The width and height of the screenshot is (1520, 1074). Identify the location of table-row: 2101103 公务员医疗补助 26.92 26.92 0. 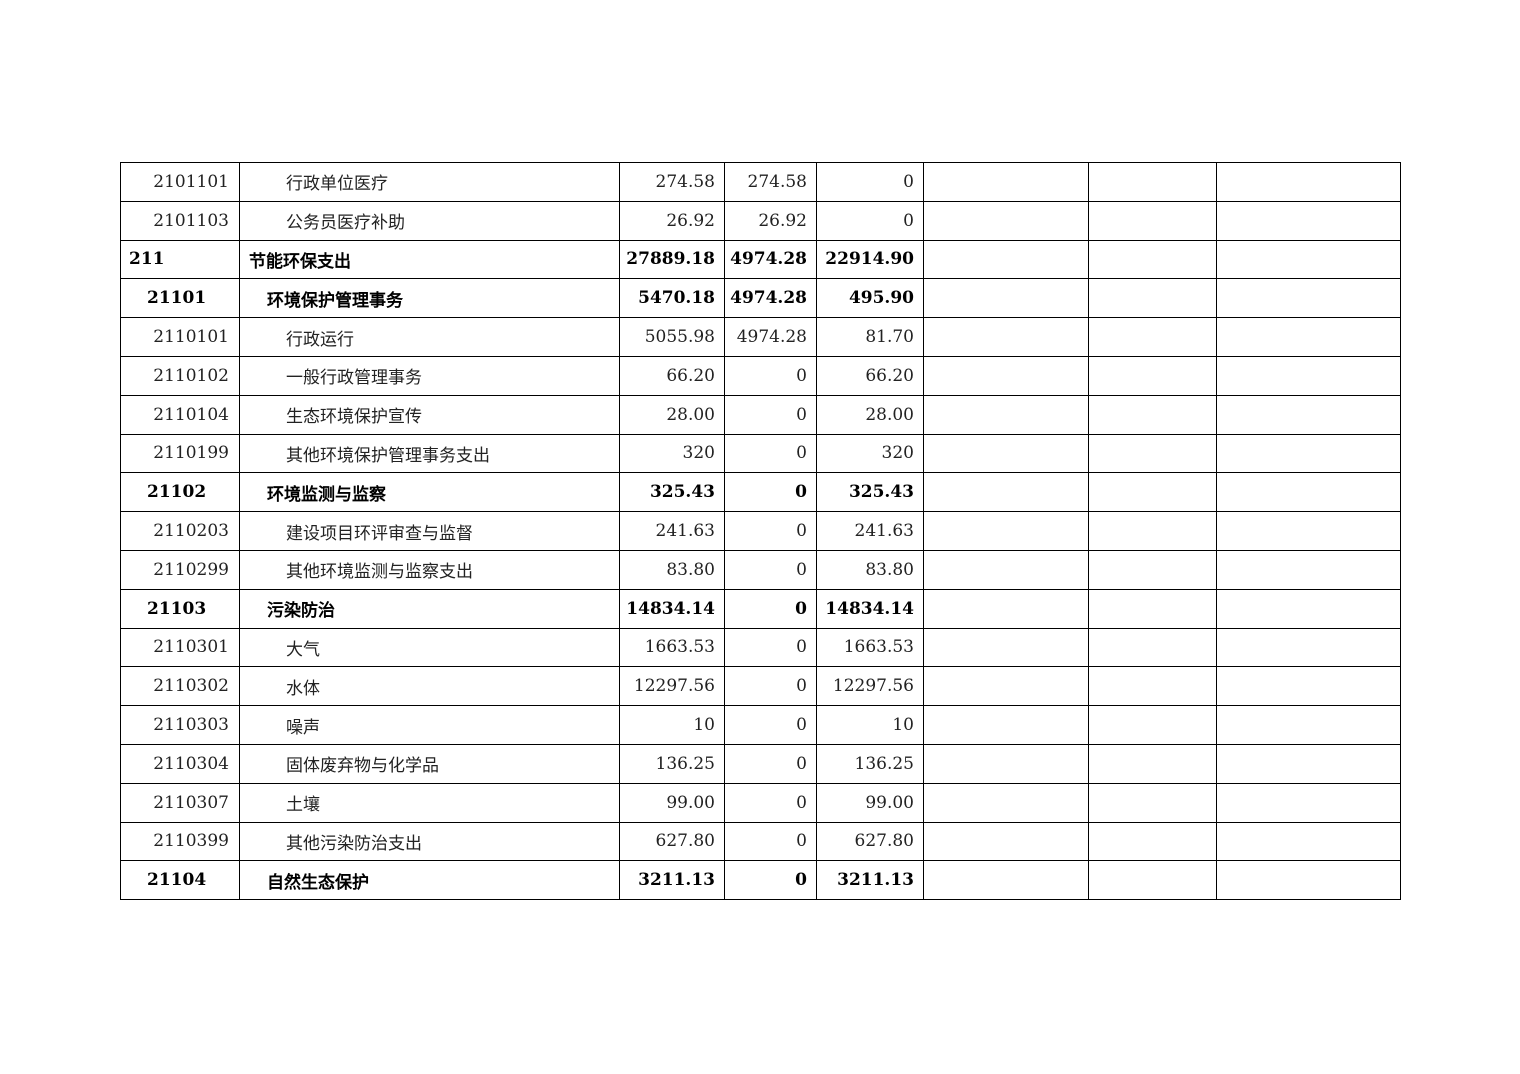
(760, 220).